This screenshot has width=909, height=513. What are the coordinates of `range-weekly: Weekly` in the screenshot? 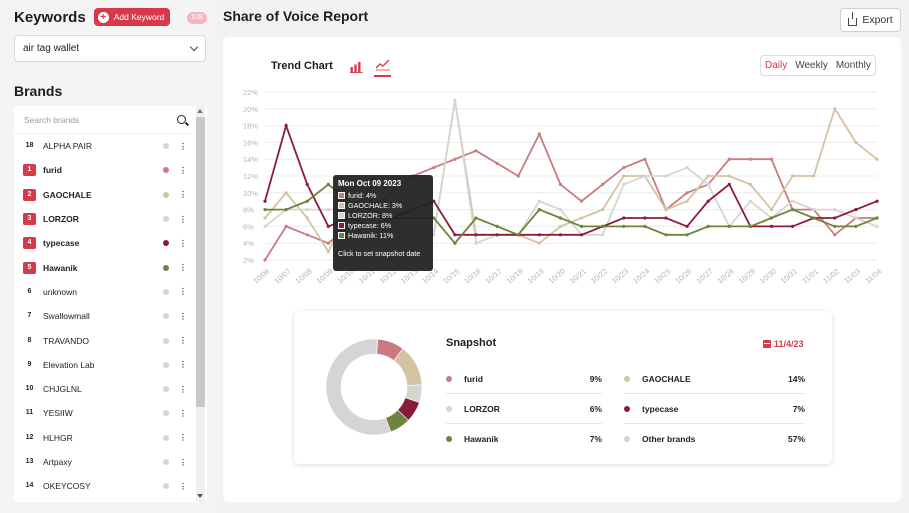 It's located at (811, 65).